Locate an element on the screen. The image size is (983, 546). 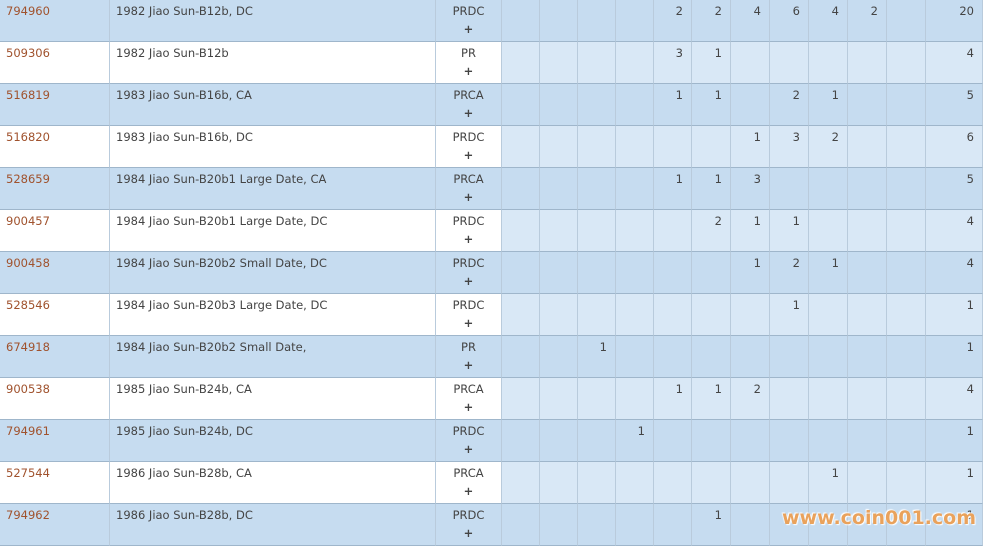
coin-id-link: 528546 is located at coordinates (55, 315).